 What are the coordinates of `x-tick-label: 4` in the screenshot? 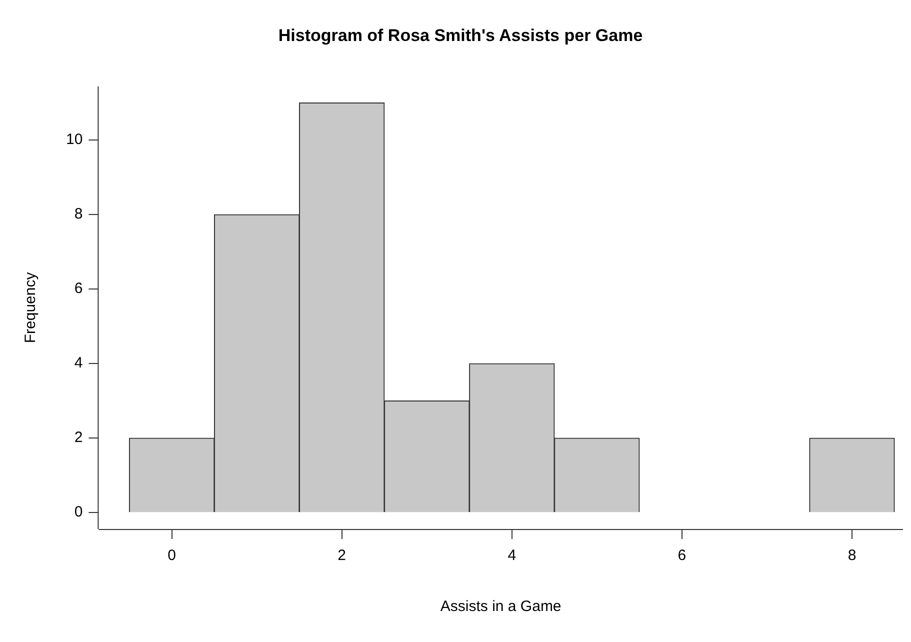 It's located at (512, 555).